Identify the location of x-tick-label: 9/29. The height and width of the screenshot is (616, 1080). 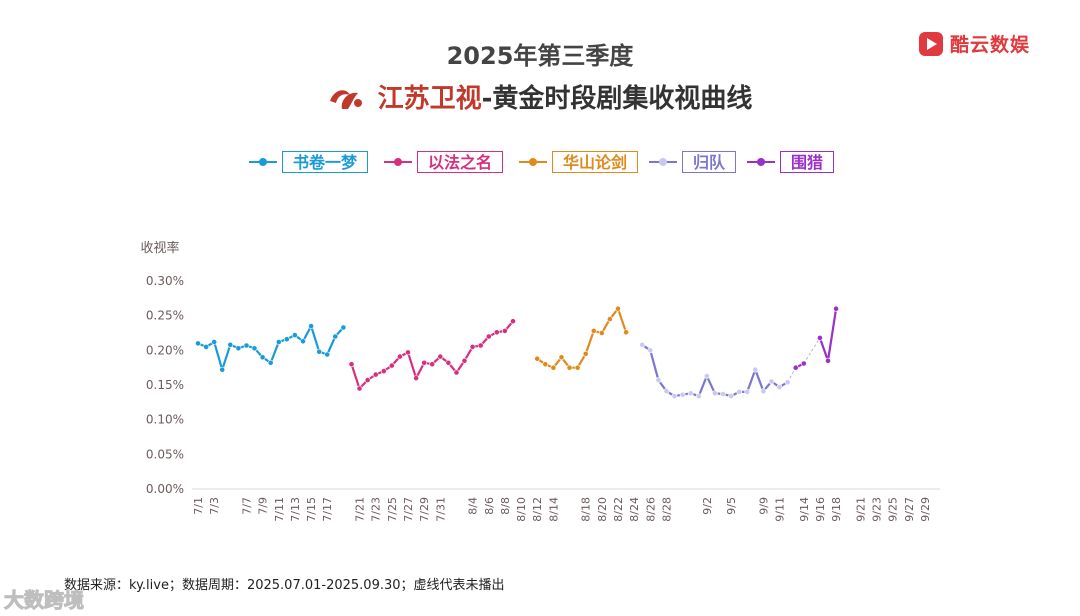
(925, 509).